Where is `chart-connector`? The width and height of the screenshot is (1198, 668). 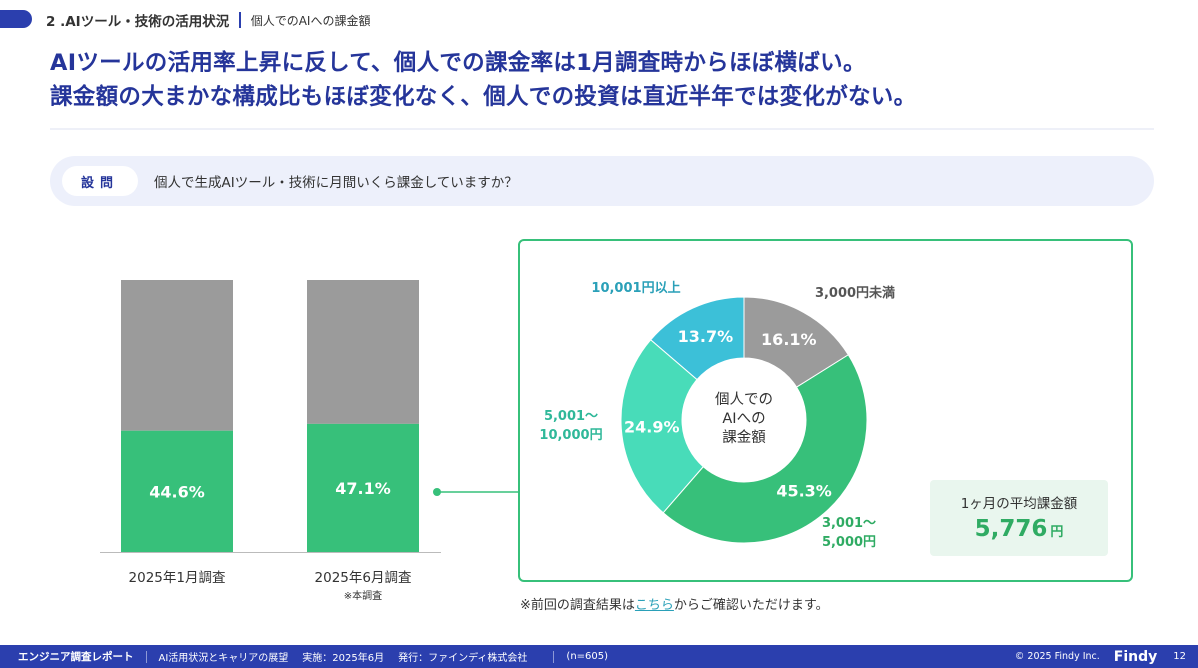
chart-connector is located at coordinates (476, 492).